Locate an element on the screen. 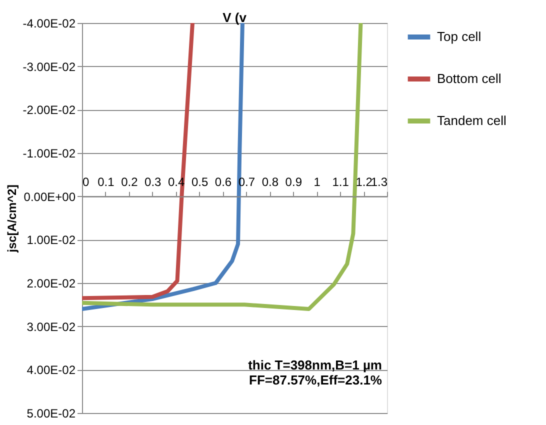 This screenshot has height=425, width=546. y-tick-label: 5.00E-02 is located at coordinates (51, 413).